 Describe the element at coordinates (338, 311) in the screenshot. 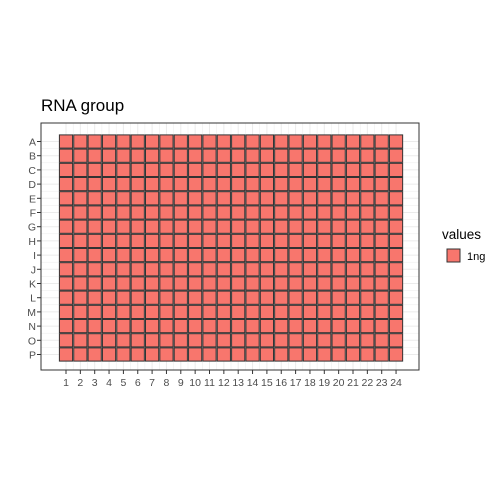

I see `plate-cell-M20` at that location.